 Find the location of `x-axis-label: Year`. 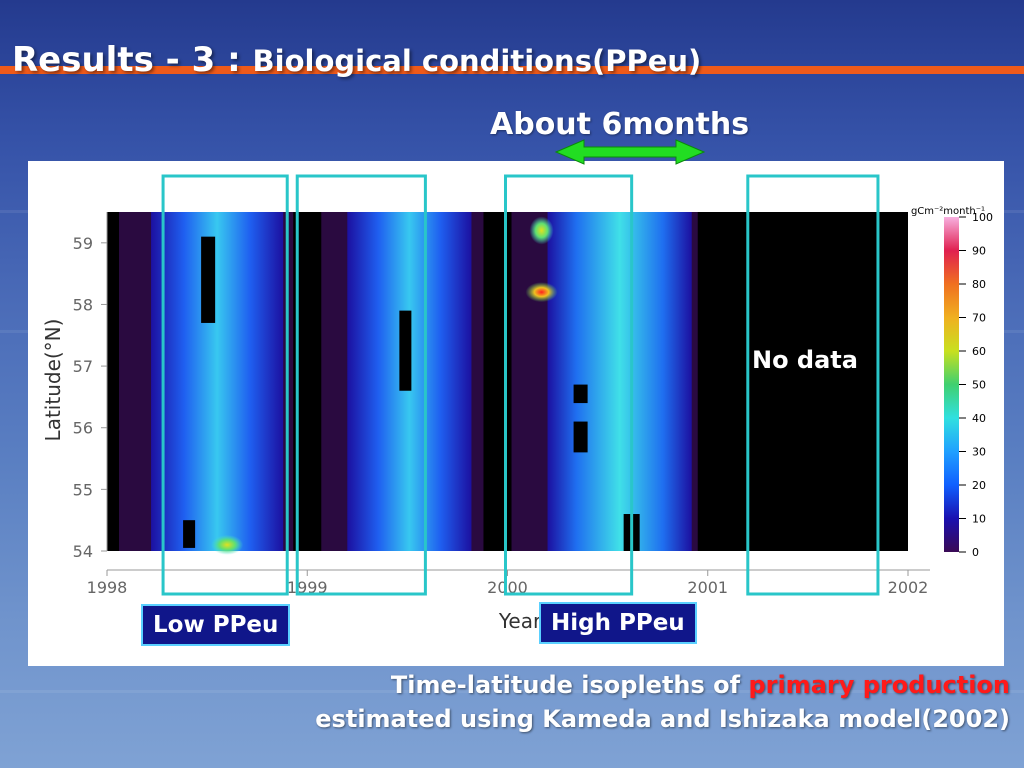

x-axis-label: Year is located at coordinates (520, 621).